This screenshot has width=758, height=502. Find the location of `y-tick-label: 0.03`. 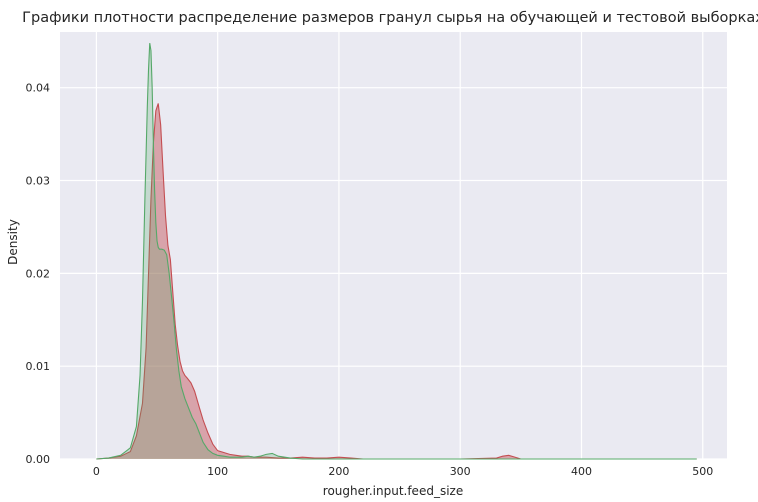

y-tick-label: 0.03 is located at coordinates (38, 181).